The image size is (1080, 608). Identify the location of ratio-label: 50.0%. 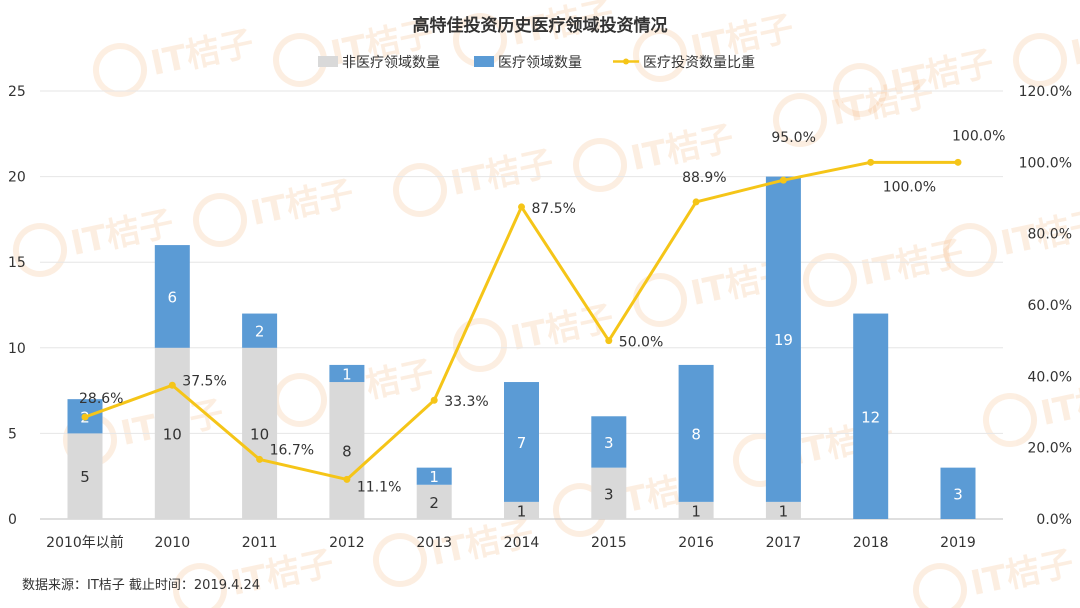
(641, 343).